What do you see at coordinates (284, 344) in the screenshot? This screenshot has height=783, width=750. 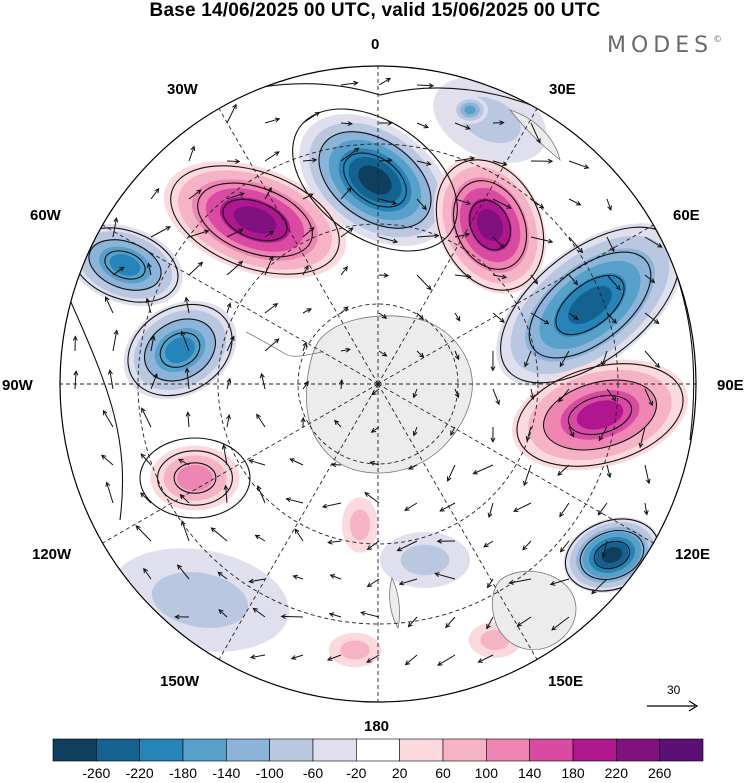 I see `antarctic-peninsula` at bounding box center [284, 344].